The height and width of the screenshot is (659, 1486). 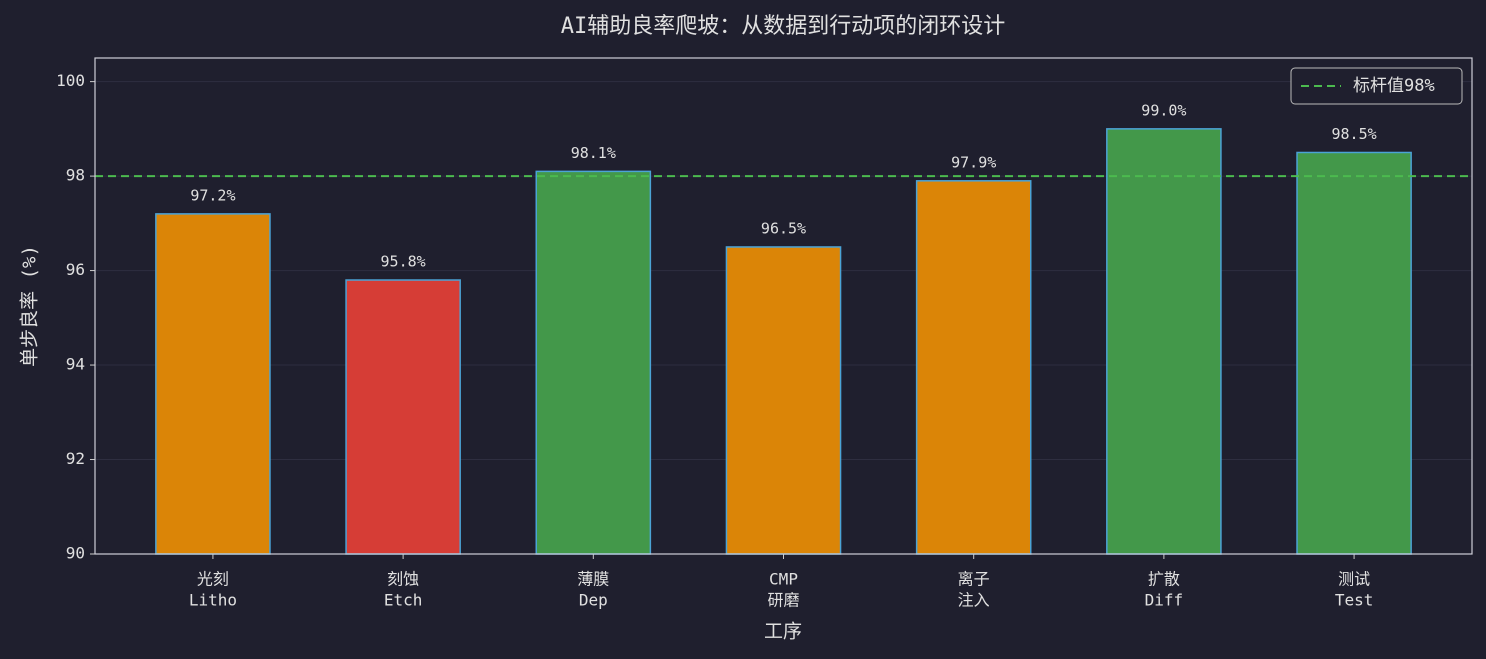 I want to click on y-tick-label: 94, so click(x=75, y=364).